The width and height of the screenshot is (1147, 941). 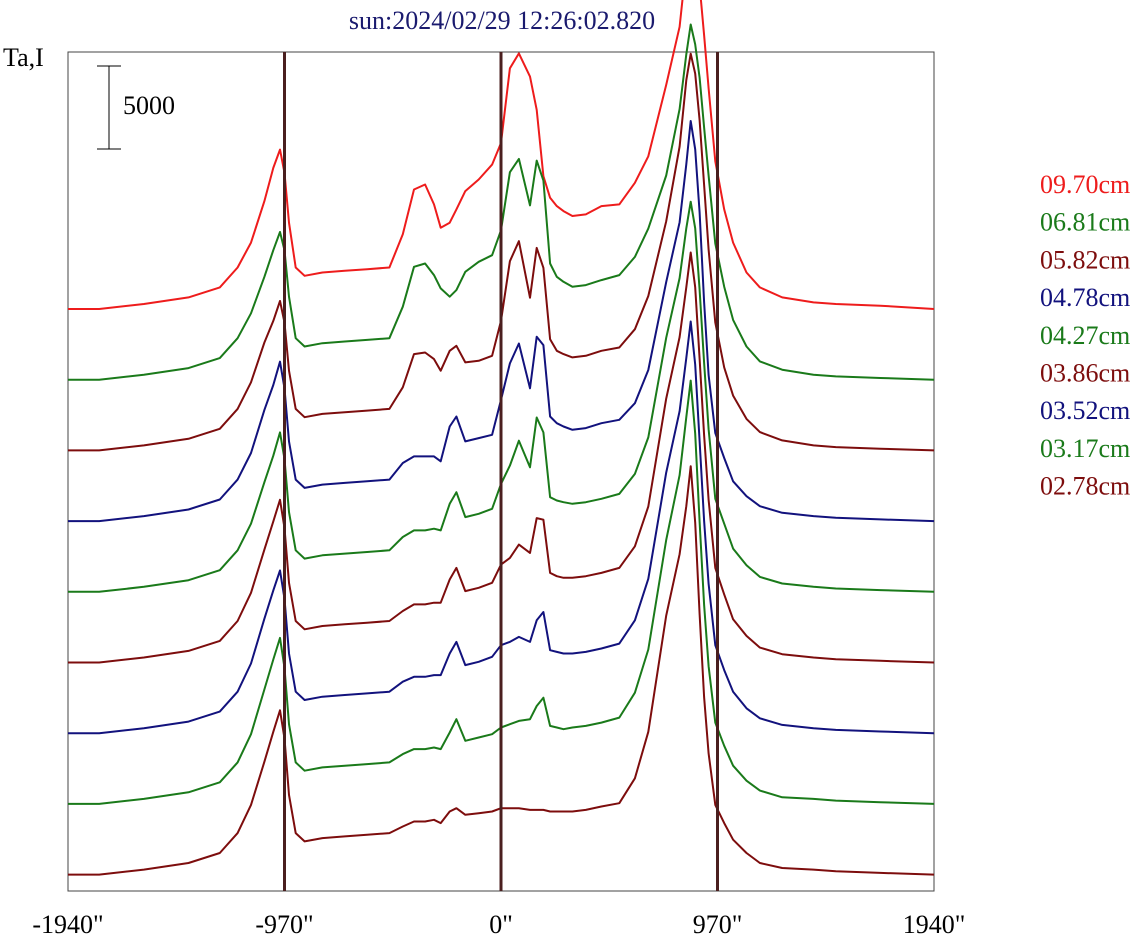 I want to click on legend-entry: 06.81cm, so click(x=1085, y=222).